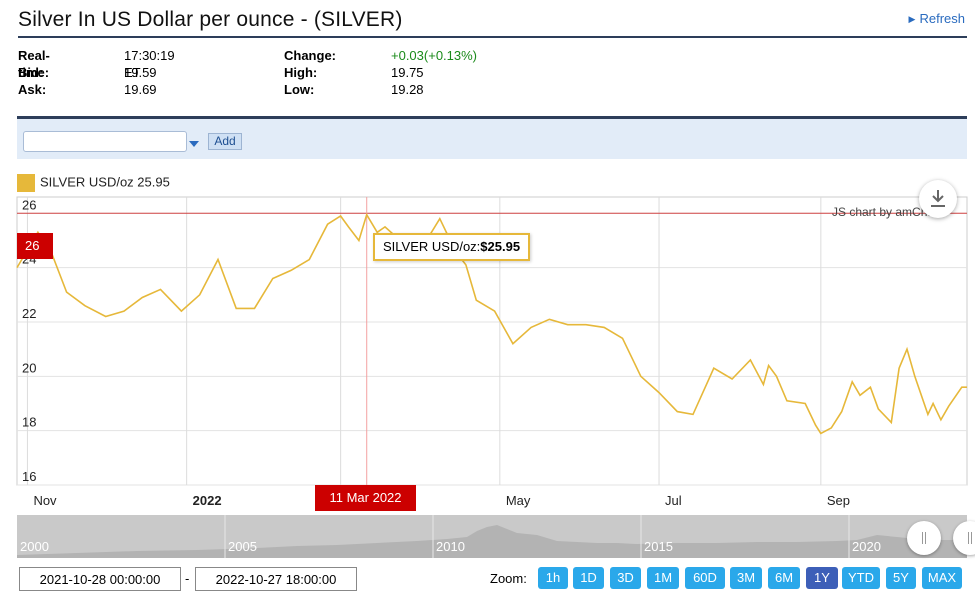 The height and width of the screenshot is (615, 975). I want to click on navigator-year-label: 2010, so click(450, 546).